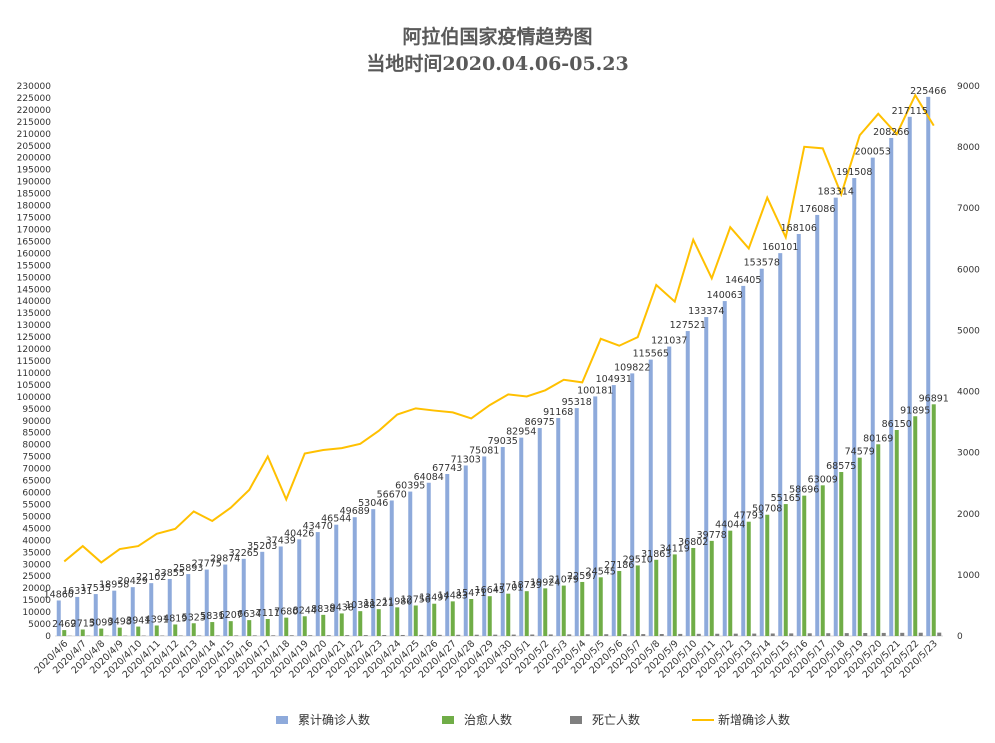 Image resolution: width=995 pixels, height=743 pixels. Describe the element at coordinates (416, 599) in the screenshot. I see `data-label-recovered: 12756` at that location.